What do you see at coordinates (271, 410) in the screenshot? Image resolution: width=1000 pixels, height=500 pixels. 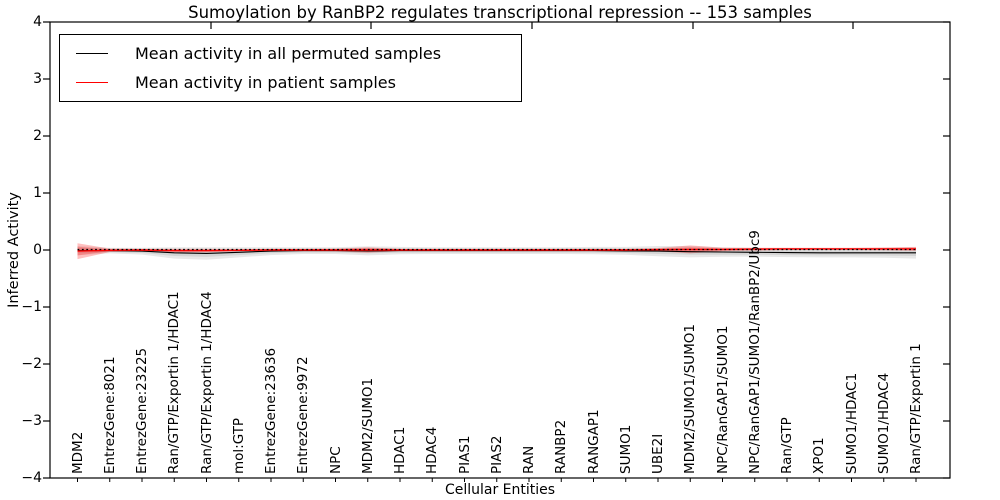 I see `x-tick-label: EntrezGene:23636` at bounding box center [271, 410].